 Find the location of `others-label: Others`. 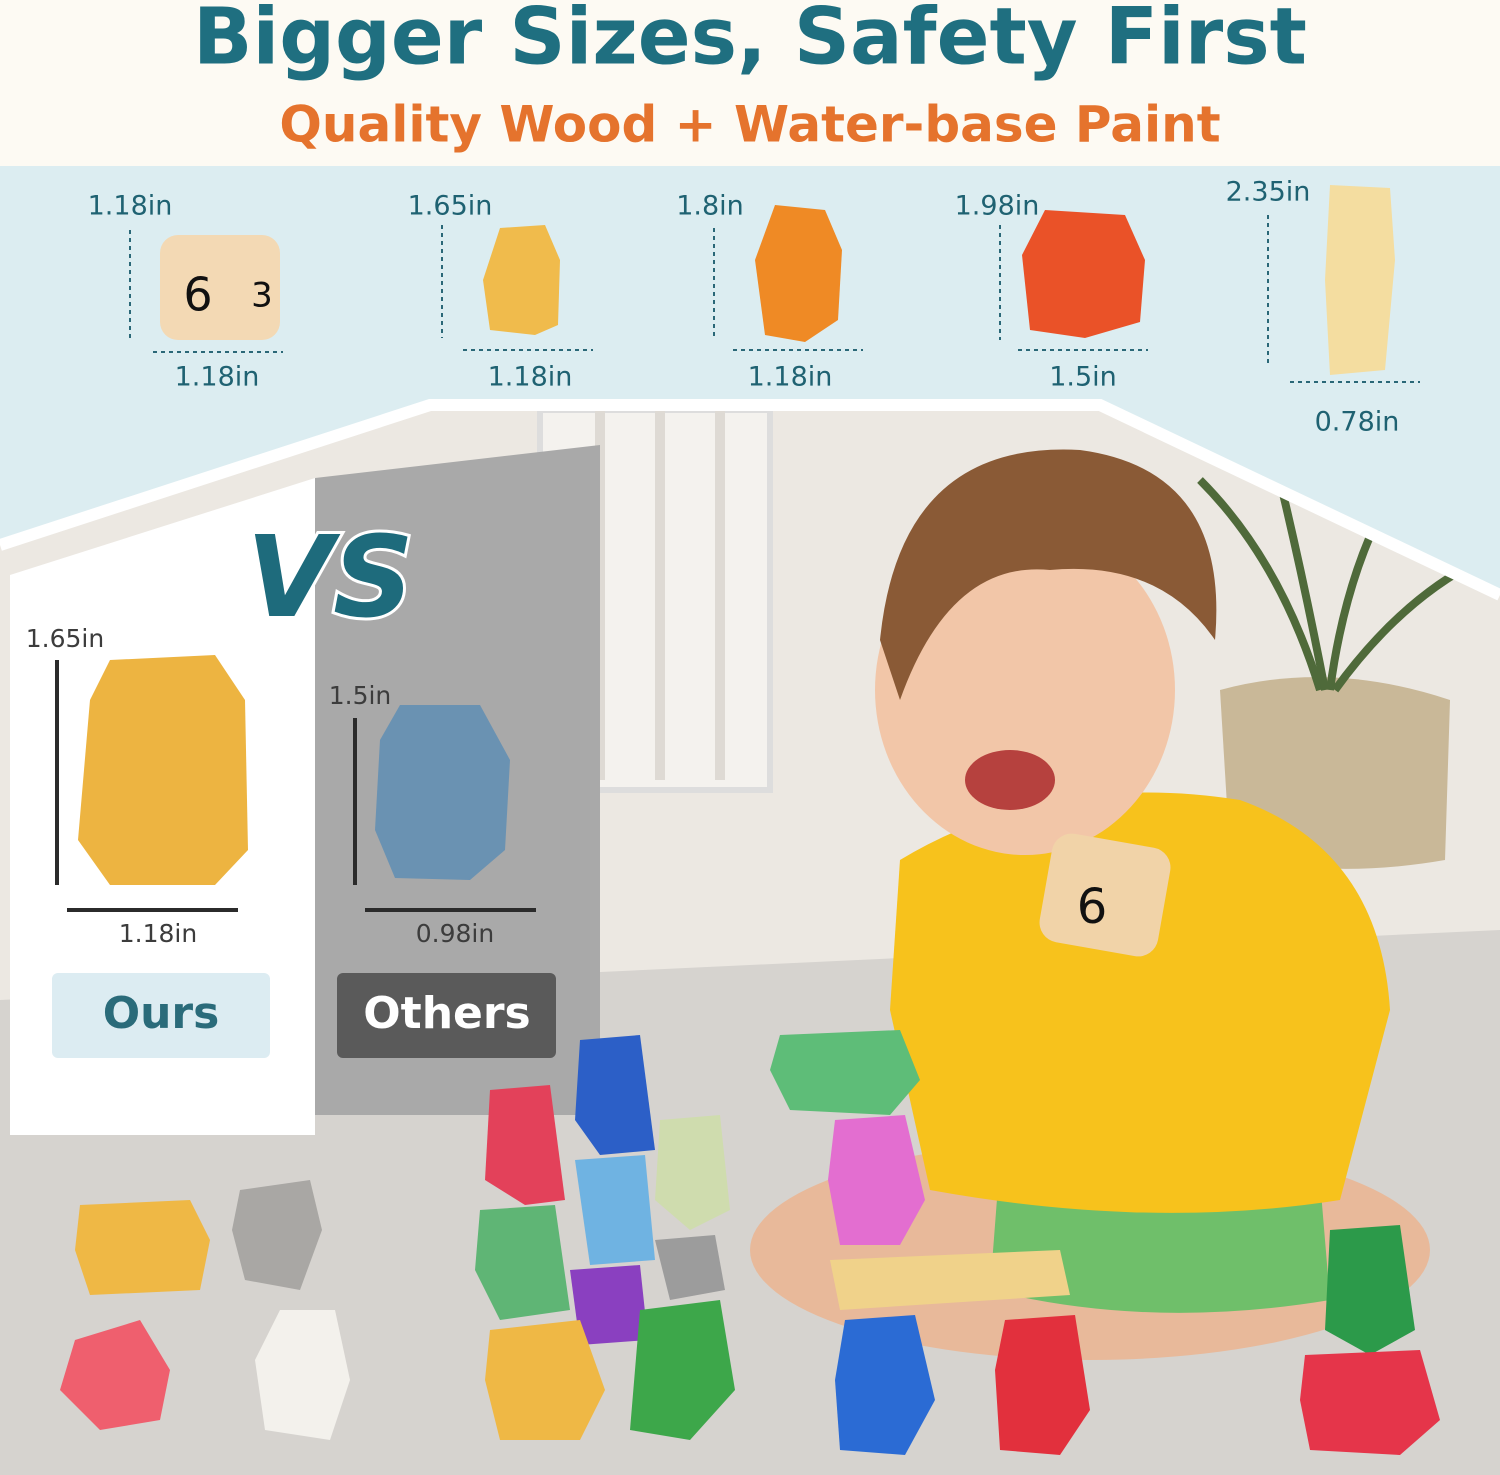

others-label: Others is located at coordinates (447, 1013).